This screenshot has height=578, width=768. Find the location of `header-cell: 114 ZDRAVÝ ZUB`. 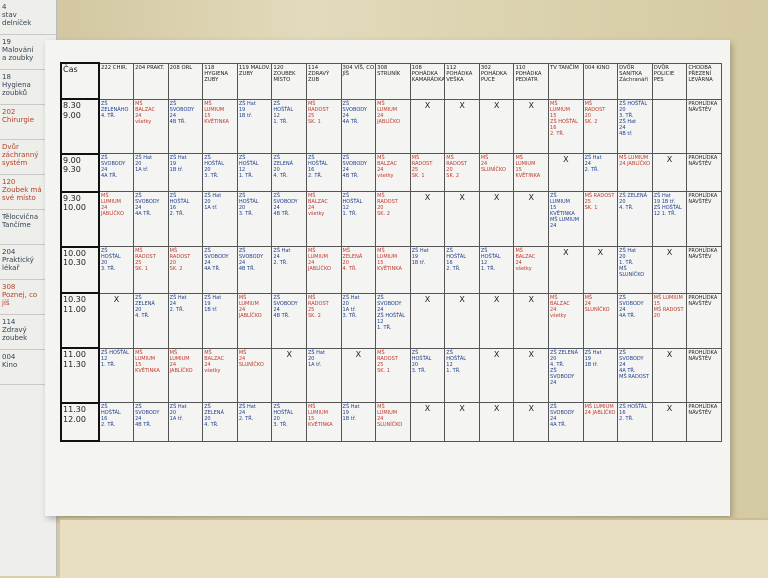

header-cell: 114 ZDRAVÝ ZUB is located at coordinates (323, 81).